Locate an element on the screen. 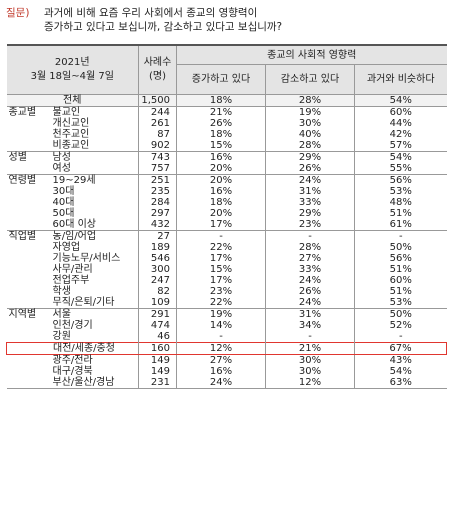 Image resolution: width=452 pixels, height=511 pixels. row-label: 광주/전라 is located at coordinates (72, 360).